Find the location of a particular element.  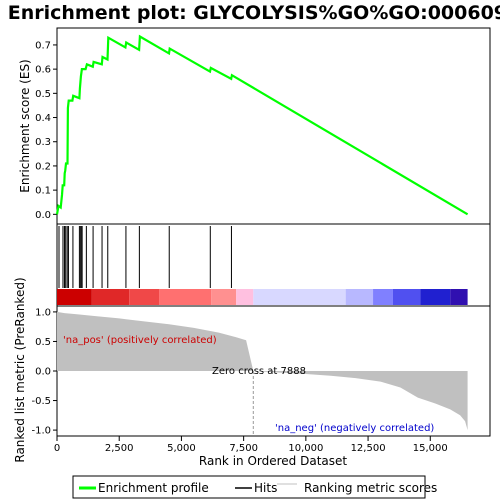

x-tick-label: 12,500 is located at coordinates (368, 448).